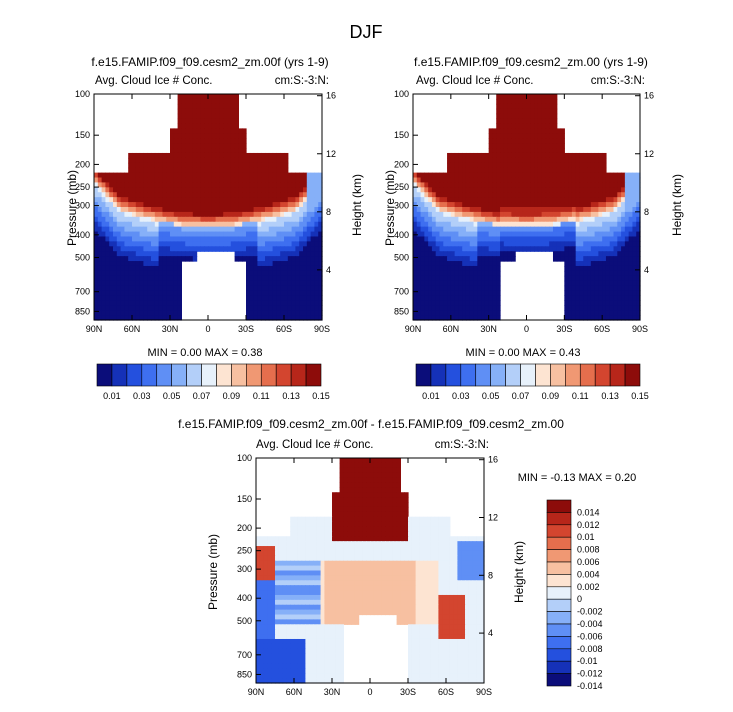 This screenshot has height=712, width=733. What do you see at coordinates (580, 396) in the screenshot?
I see `colorbar-label: 0.11` at bounding box center [580, 396].